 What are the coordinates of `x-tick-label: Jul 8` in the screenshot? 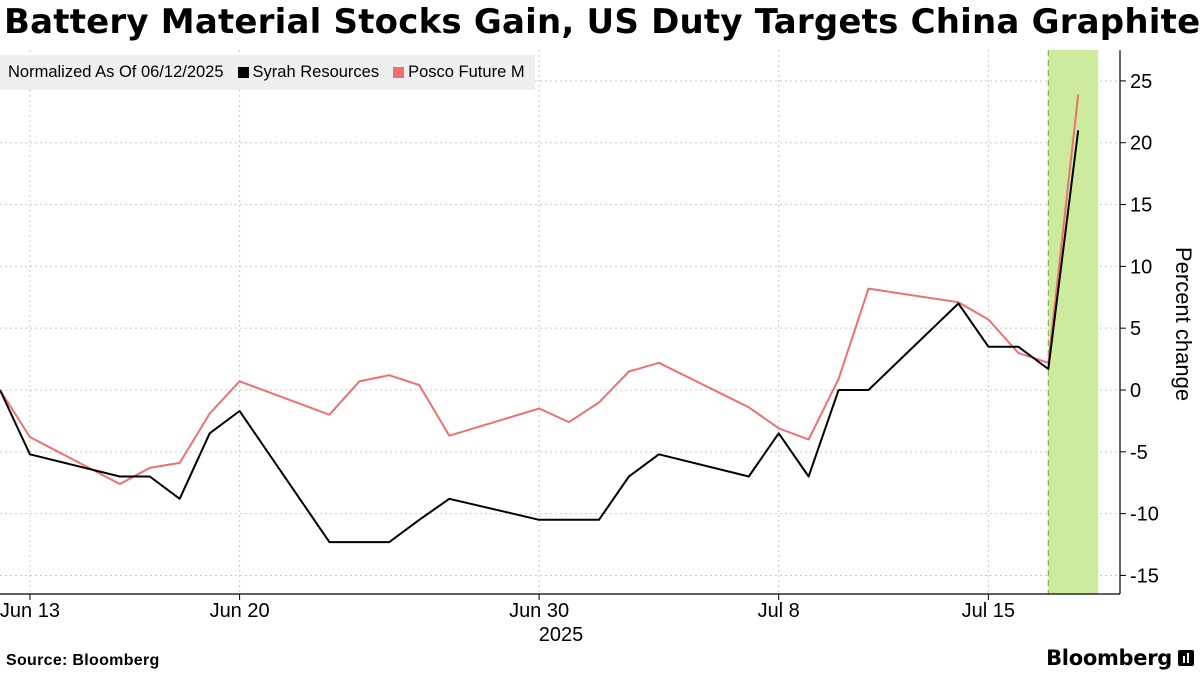 It's located at (779, 611).